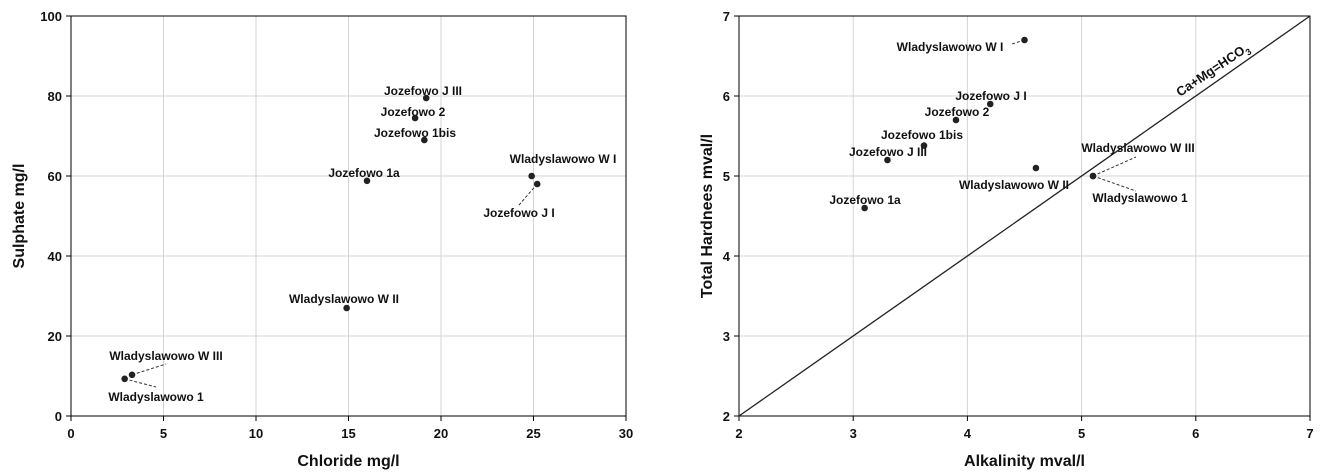 The image size is (1323, 474). I want to click on y-tick-label: 40, so click(55, 256).